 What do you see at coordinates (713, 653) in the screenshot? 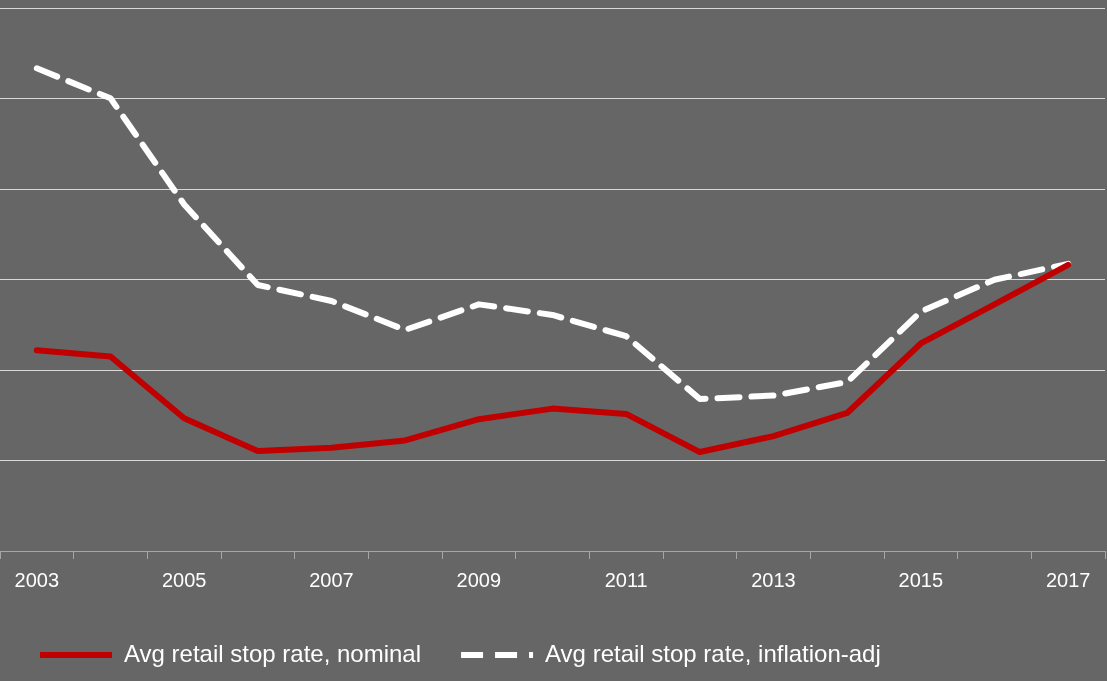
I see `legend-label: Avg retail stop rate, inflation-adj` at bounding box center [713, 653].